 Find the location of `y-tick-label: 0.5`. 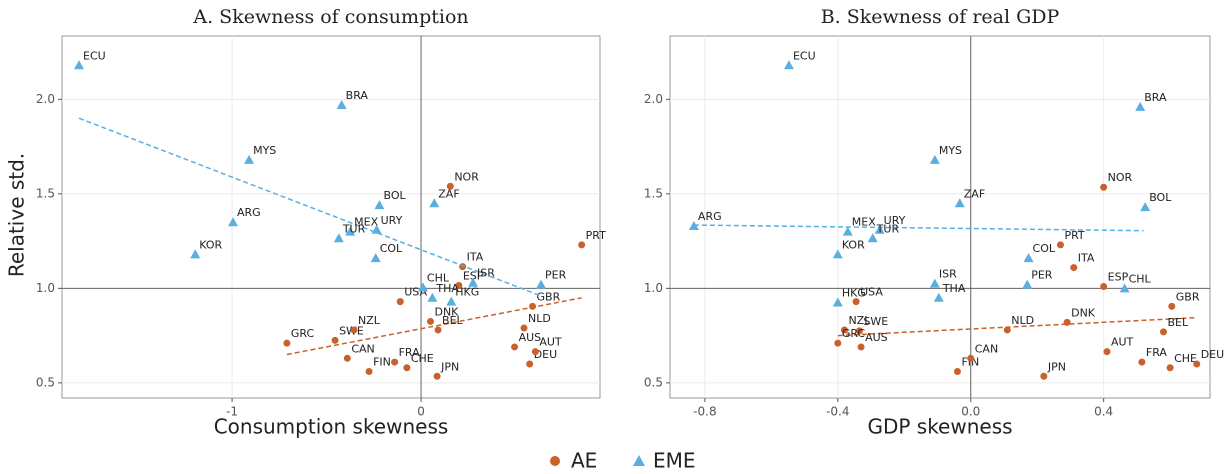

y-tick-label: 0.5 is located at coordinates (45, 382).